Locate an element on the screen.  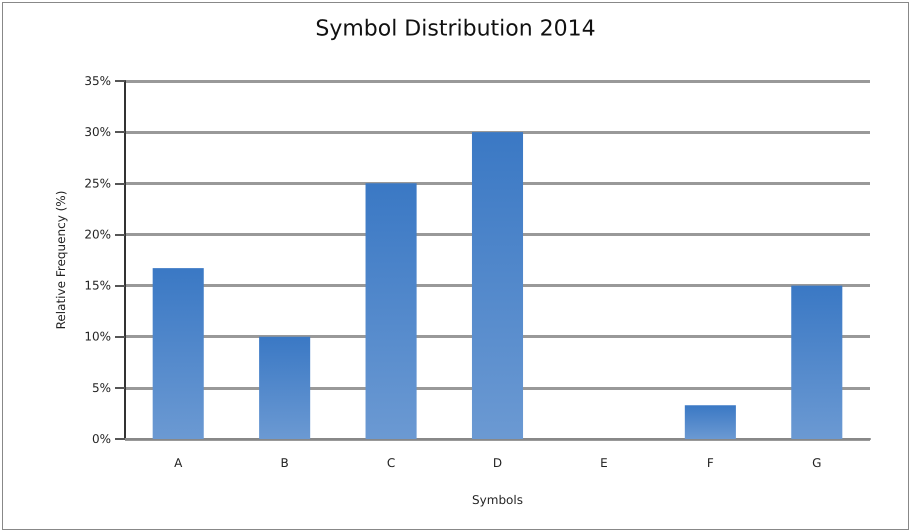
x-tick-label: D is located at coordinates (497, 463).